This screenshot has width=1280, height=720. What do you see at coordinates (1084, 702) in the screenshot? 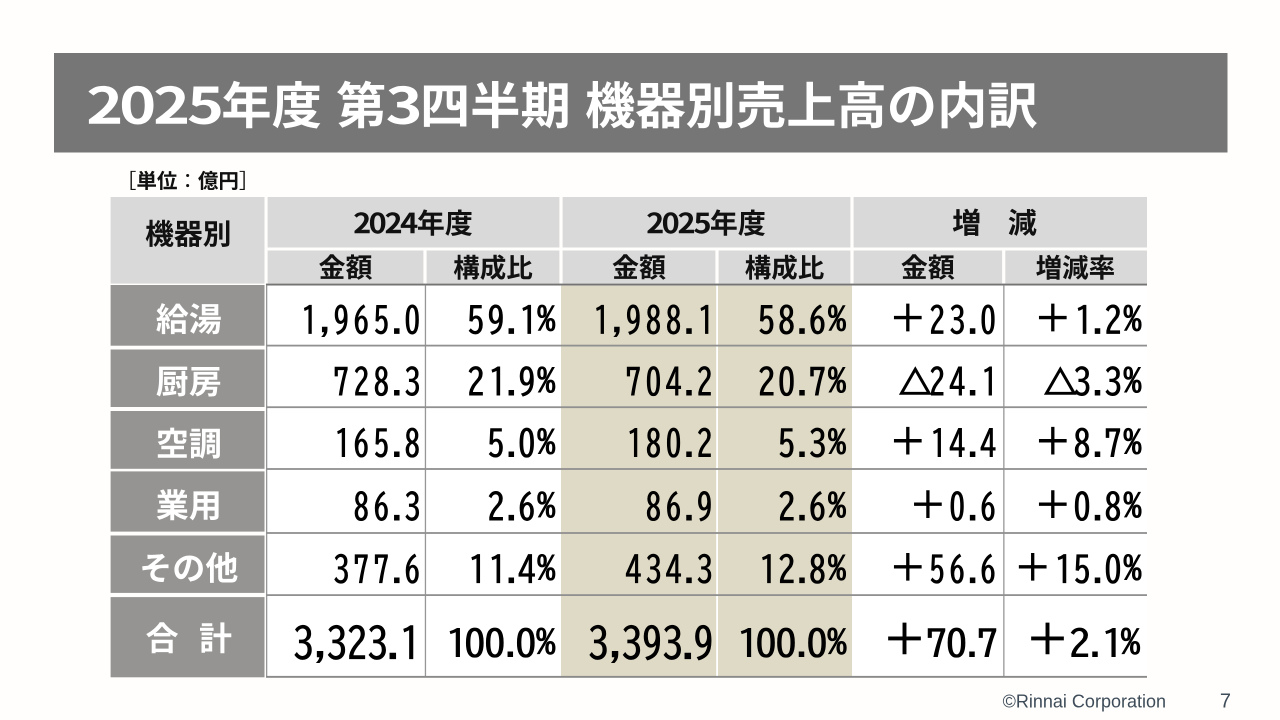
I see `svg-text: ©Rinnai Corporation` at bounding box center [1084, 702].